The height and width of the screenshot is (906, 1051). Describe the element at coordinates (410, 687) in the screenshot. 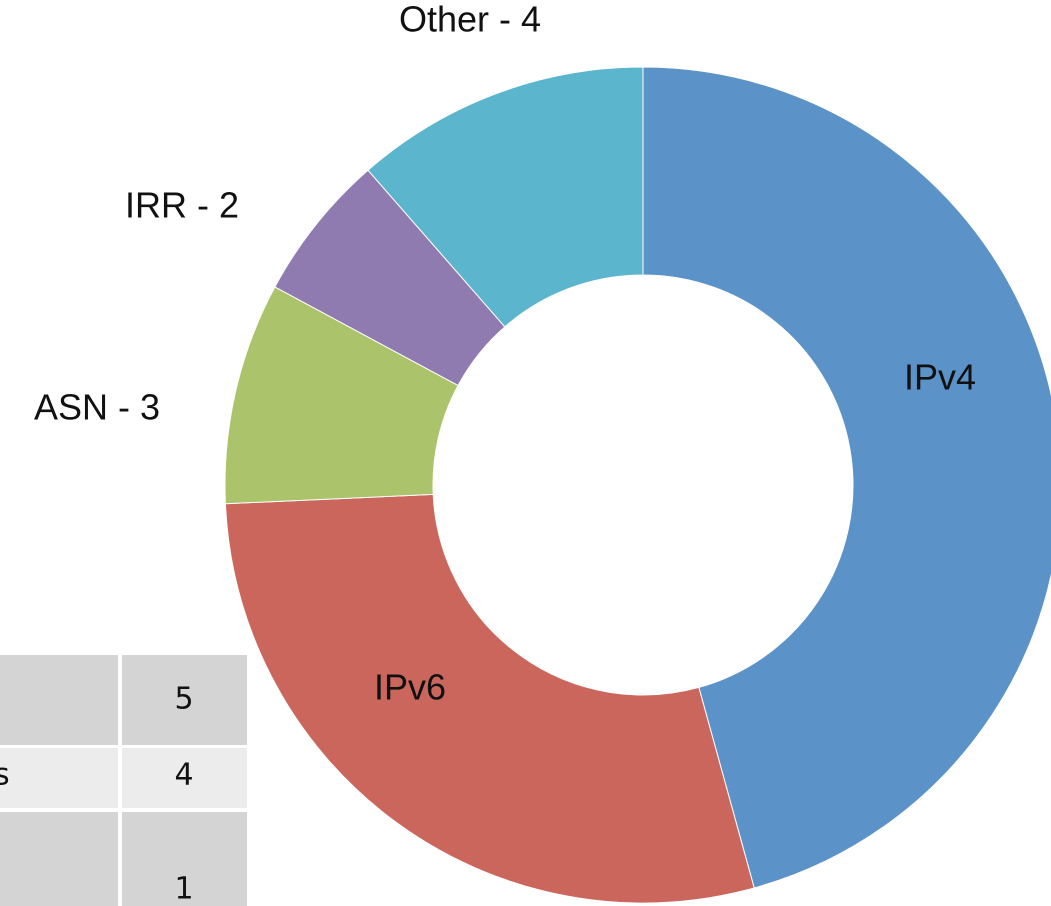

I see `slice-label: IPv6` at that location.